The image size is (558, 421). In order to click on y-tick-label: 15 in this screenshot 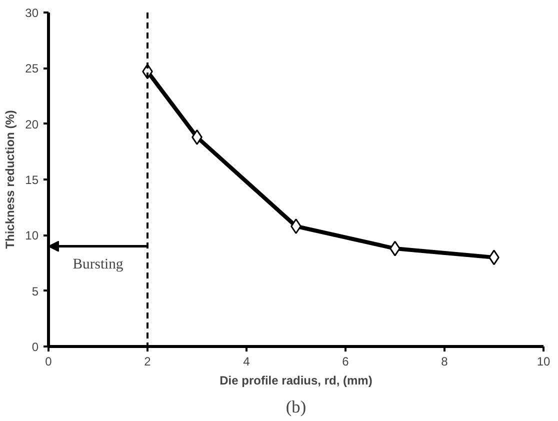, I will do `click(32, 180)`.